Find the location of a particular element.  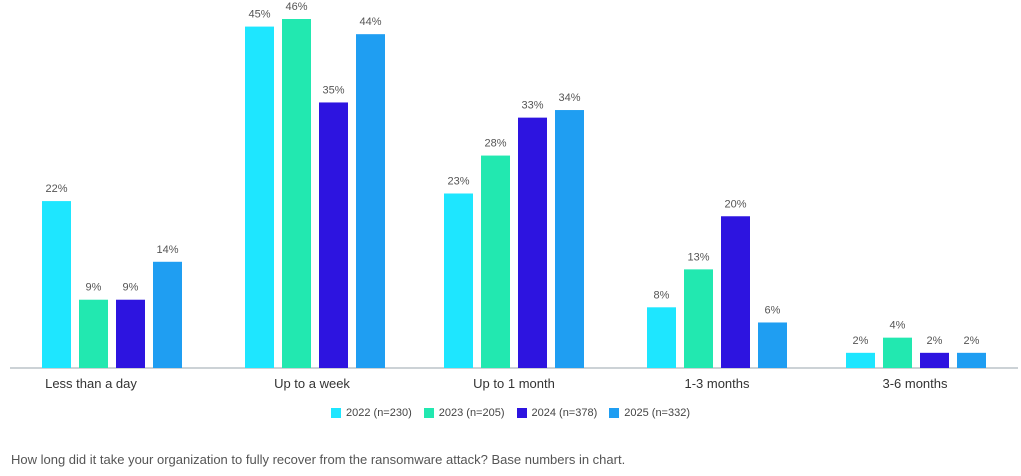

category-label-0: Less than a day is located at coordinates (91, 383).